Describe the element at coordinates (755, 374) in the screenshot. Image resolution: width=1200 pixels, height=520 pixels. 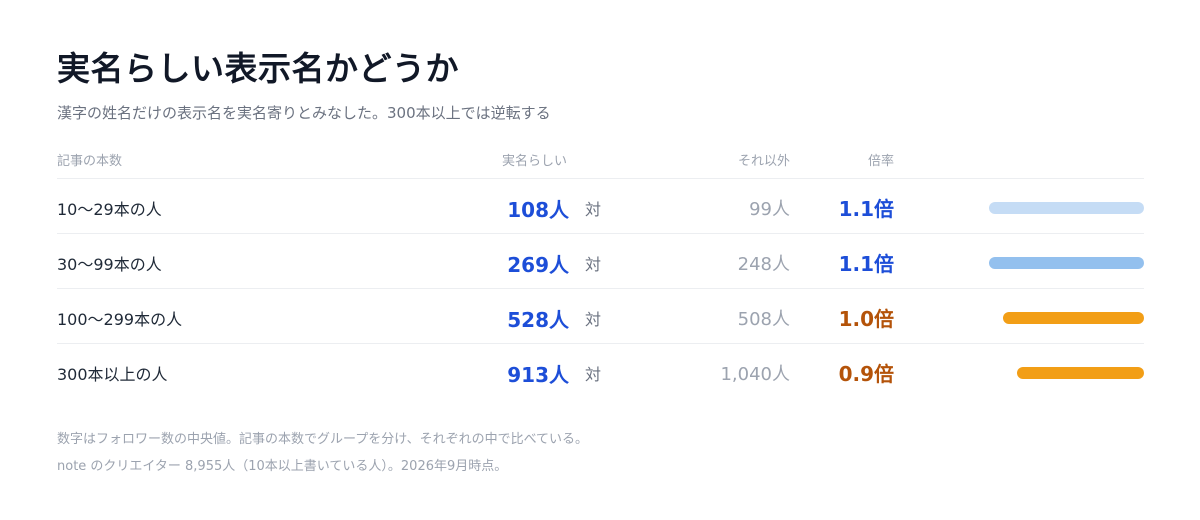
I see `other-count: 1,040人` at that location.